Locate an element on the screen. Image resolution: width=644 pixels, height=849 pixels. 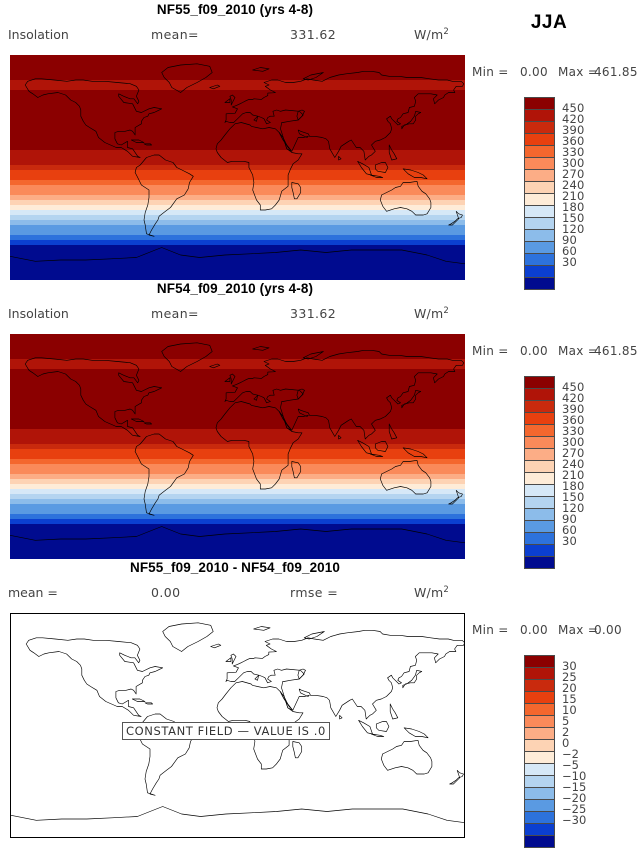
max-value: 461.85 is located at coordinates (616, 351).